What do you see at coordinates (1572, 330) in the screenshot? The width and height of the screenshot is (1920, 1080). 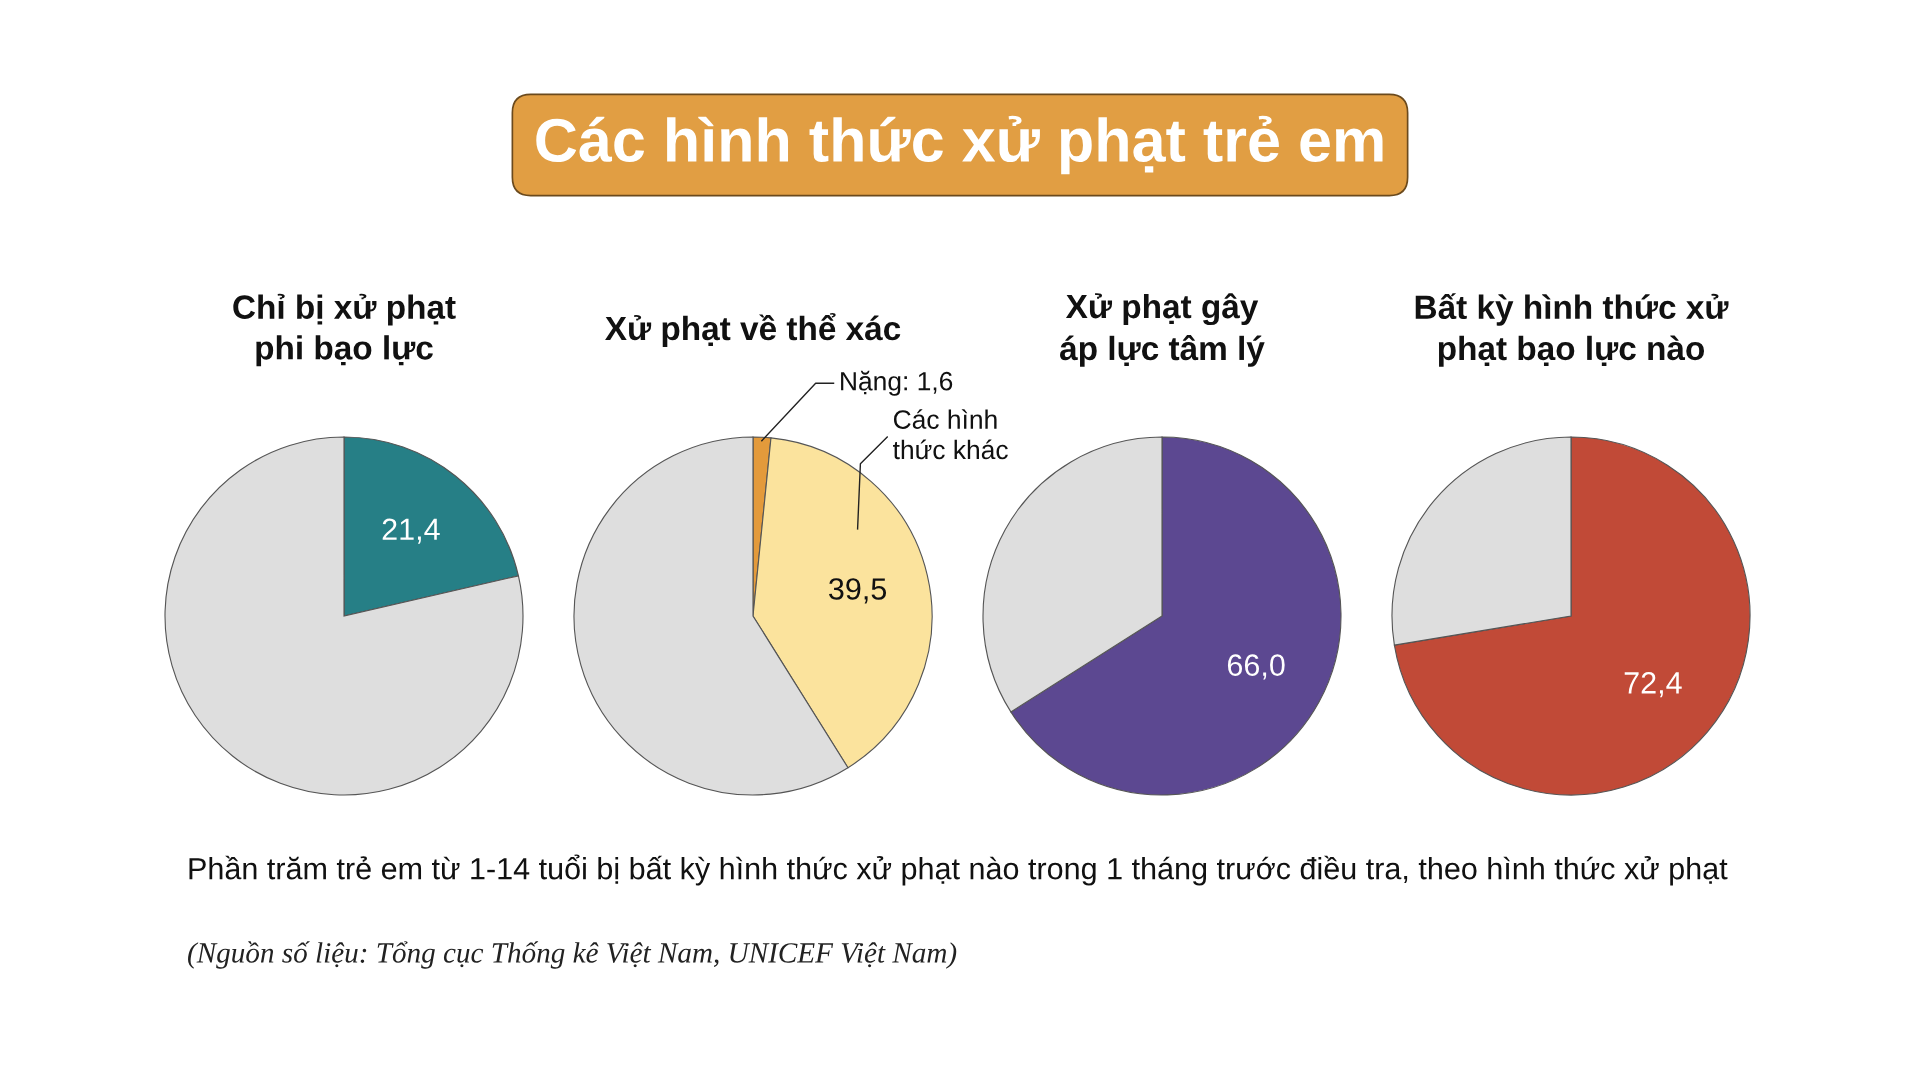 I see `chart-title: Bất kỳ hình thức xử phạt bạo lực nào` at bounding box center [1572, 330].